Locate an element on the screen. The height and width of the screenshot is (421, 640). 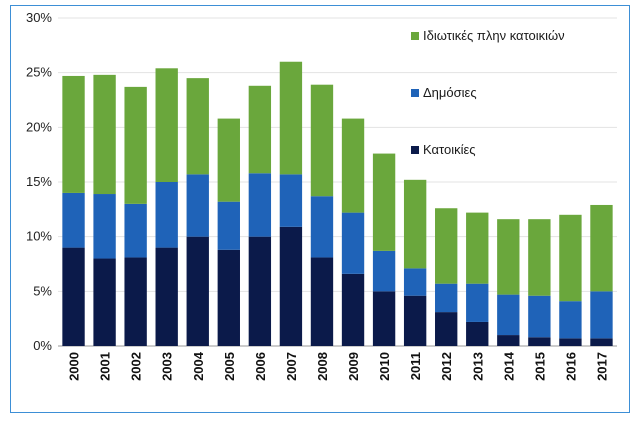
bar-segment-public-2006 is located at coordinates (260, 205).